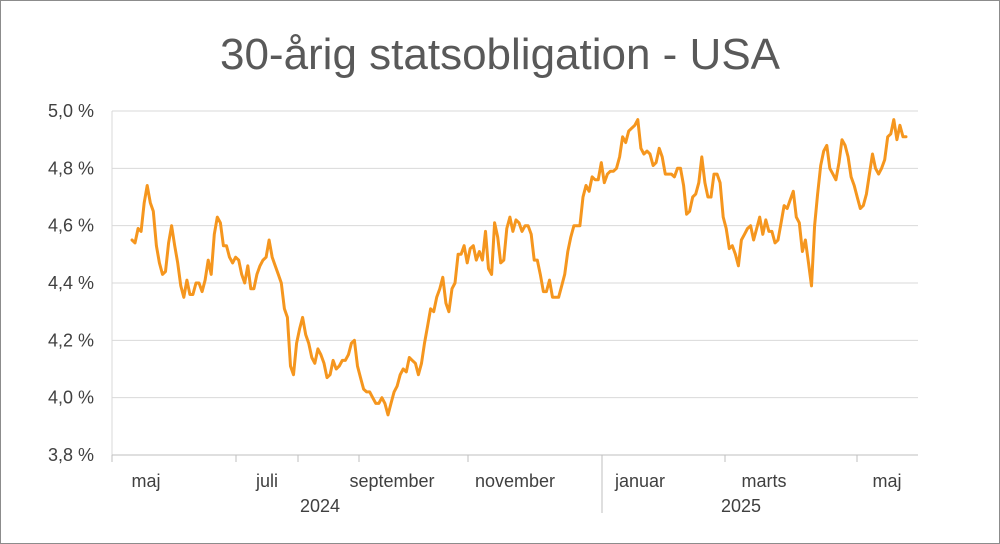 This screenshot has height=544, width=1000. What do you see at coordinates (71, 168) in the screenshot?
I see `y-tick-label: 4,8 %` at bounding box center [71, 168].